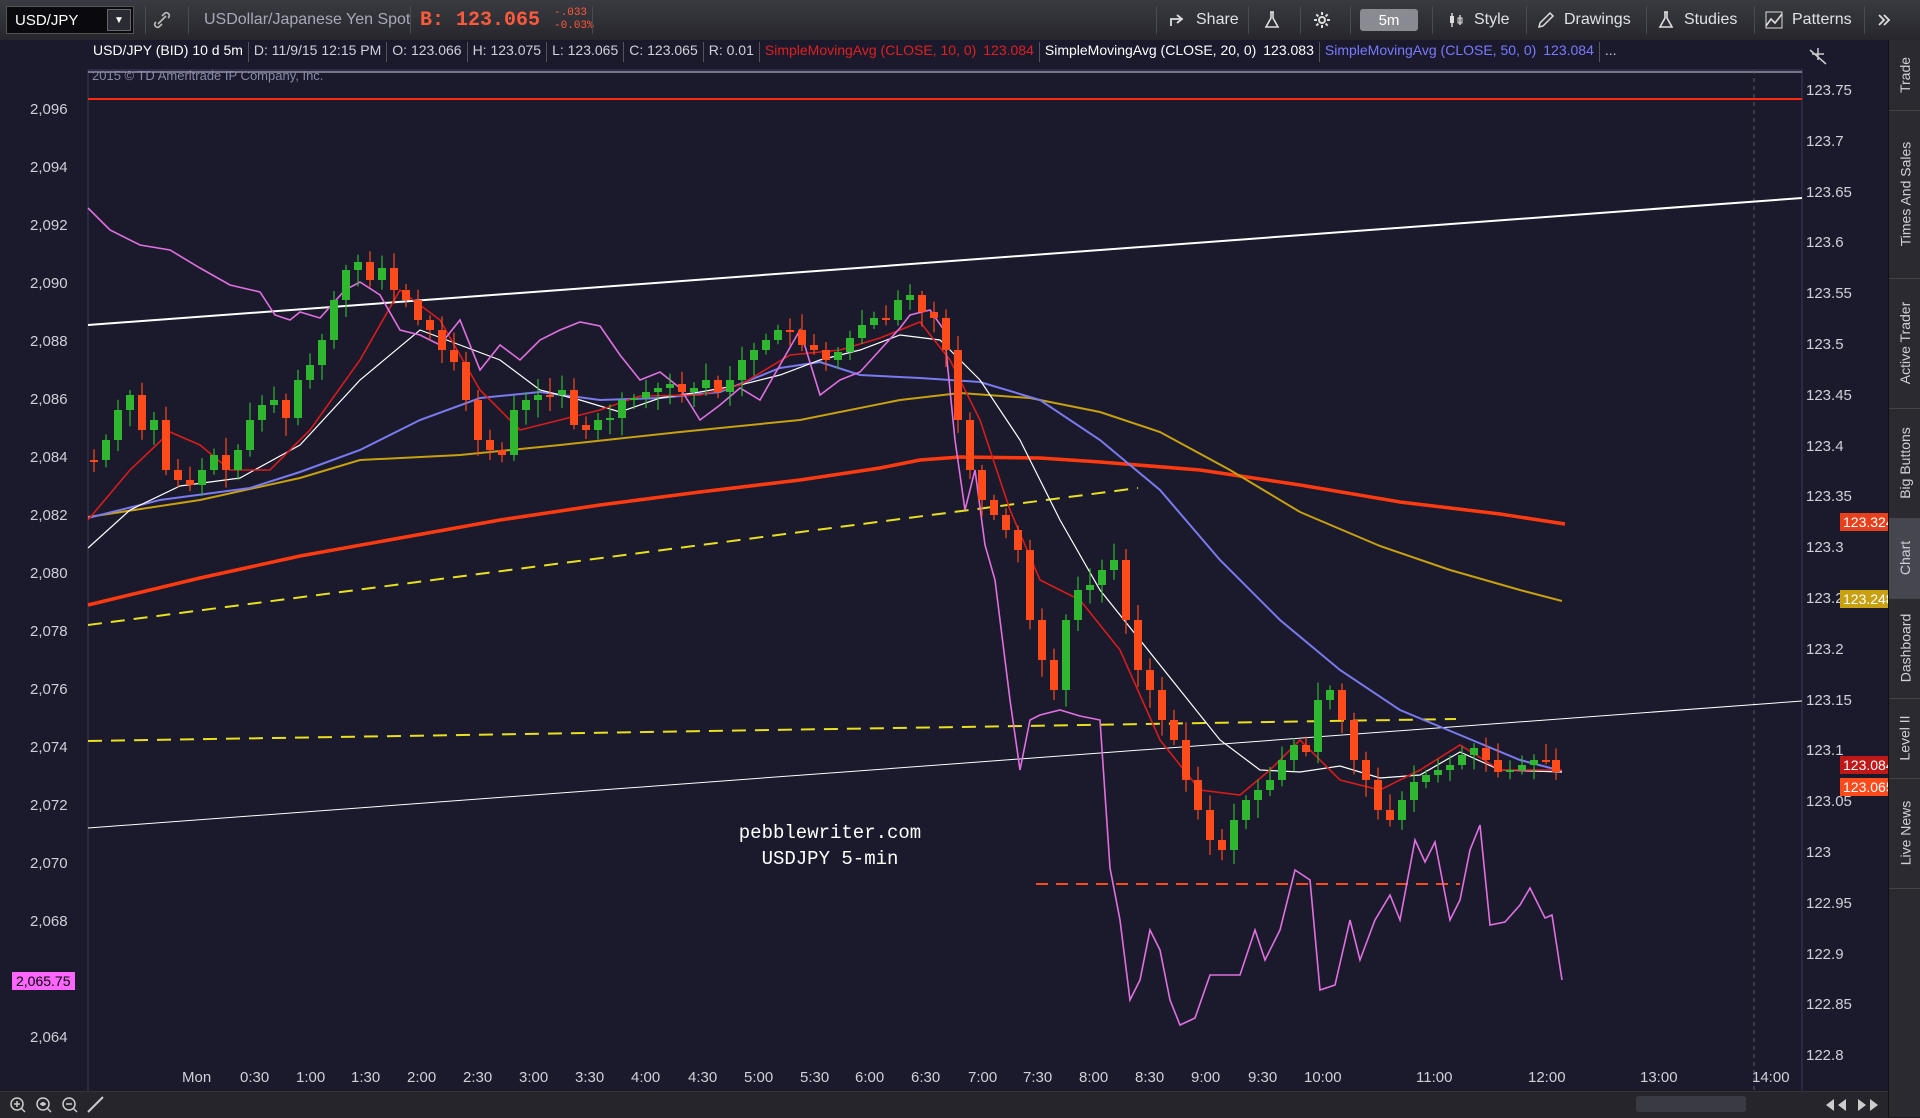  I want to click on right-axis-tick: 123.35, so click(1829, 497).